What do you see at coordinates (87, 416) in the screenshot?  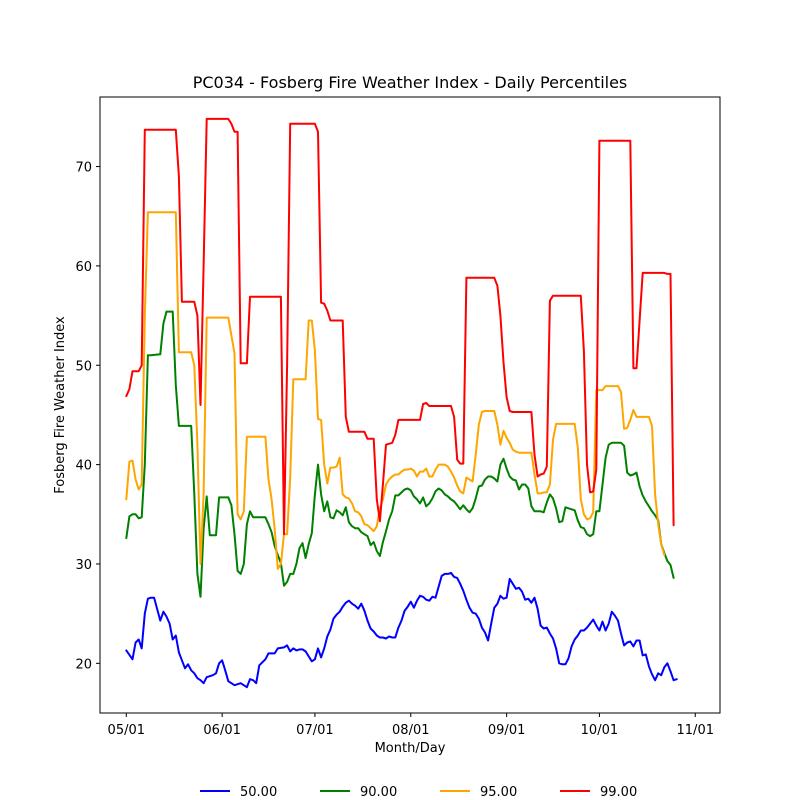 I see `y-axis-ticks: 20 30 40 50 60 70` at bounding box center [87, 416].